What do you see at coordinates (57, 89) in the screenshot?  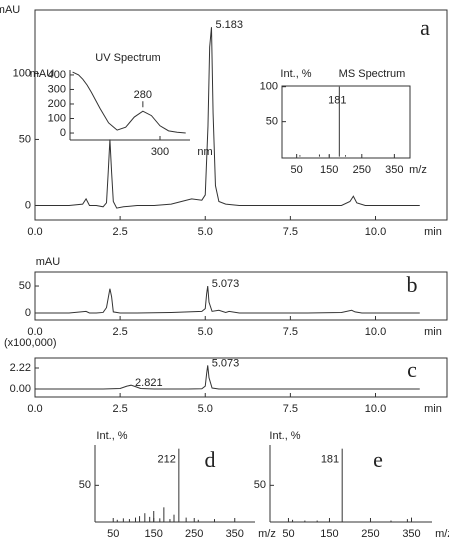 I see `y-tick-label: 300` at bounding box center [57, 89].